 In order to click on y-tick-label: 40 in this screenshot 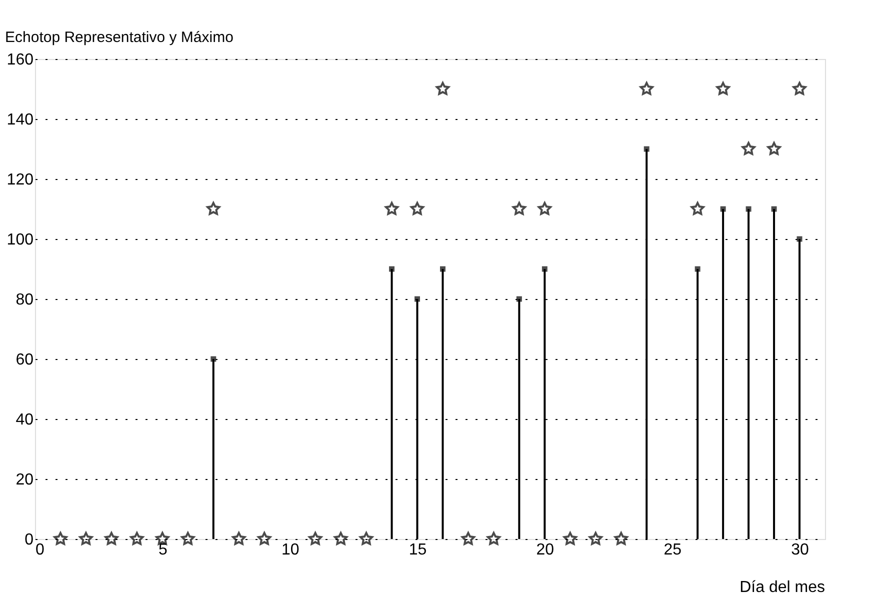, I will do `click(25, 420)`.